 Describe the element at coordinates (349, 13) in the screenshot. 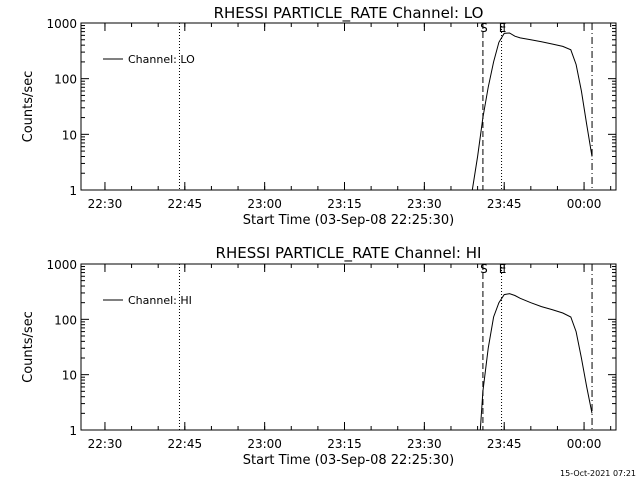

I see `chart-title: RHESSI PARTICLE_RATE Channel: LO` at that location.